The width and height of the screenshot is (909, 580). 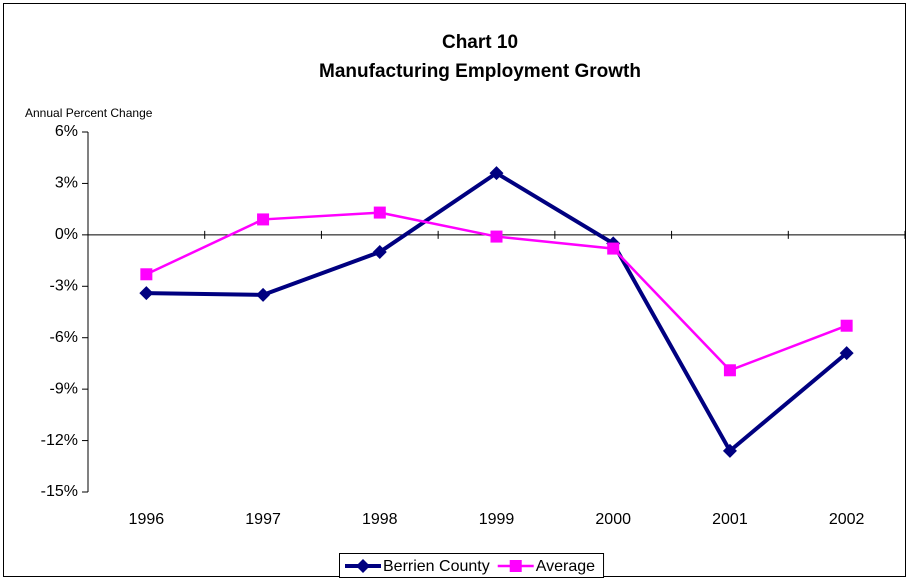 I want to click on y-tick-label: -12%, so click(x=59, y=440).